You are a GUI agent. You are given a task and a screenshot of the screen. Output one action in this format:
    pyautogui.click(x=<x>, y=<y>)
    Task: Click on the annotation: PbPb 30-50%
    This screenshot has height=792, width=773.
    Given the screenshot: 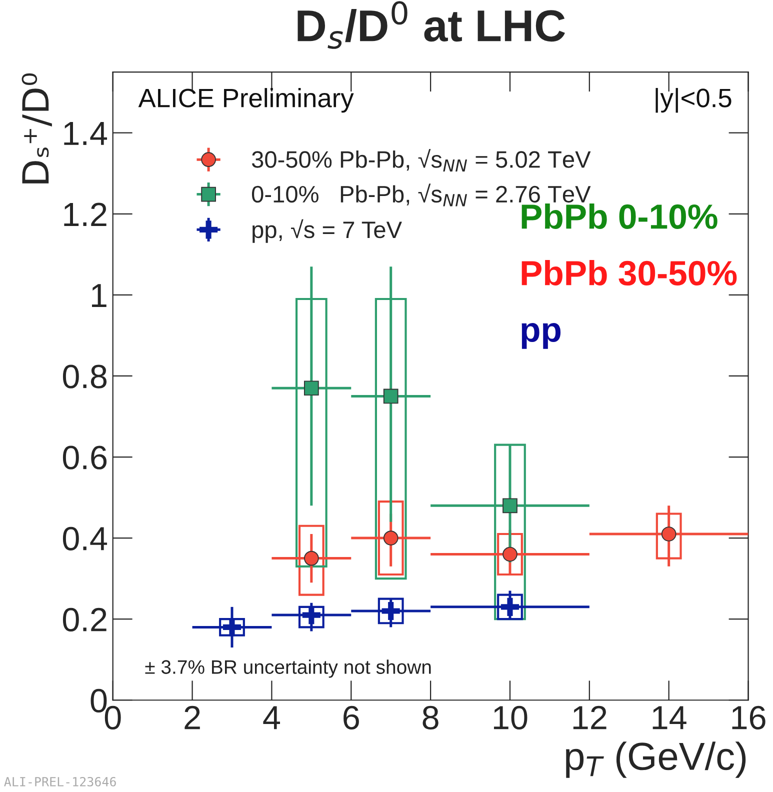 What is the action you would take?
    pyautogui.click(x=629, y=273)
    